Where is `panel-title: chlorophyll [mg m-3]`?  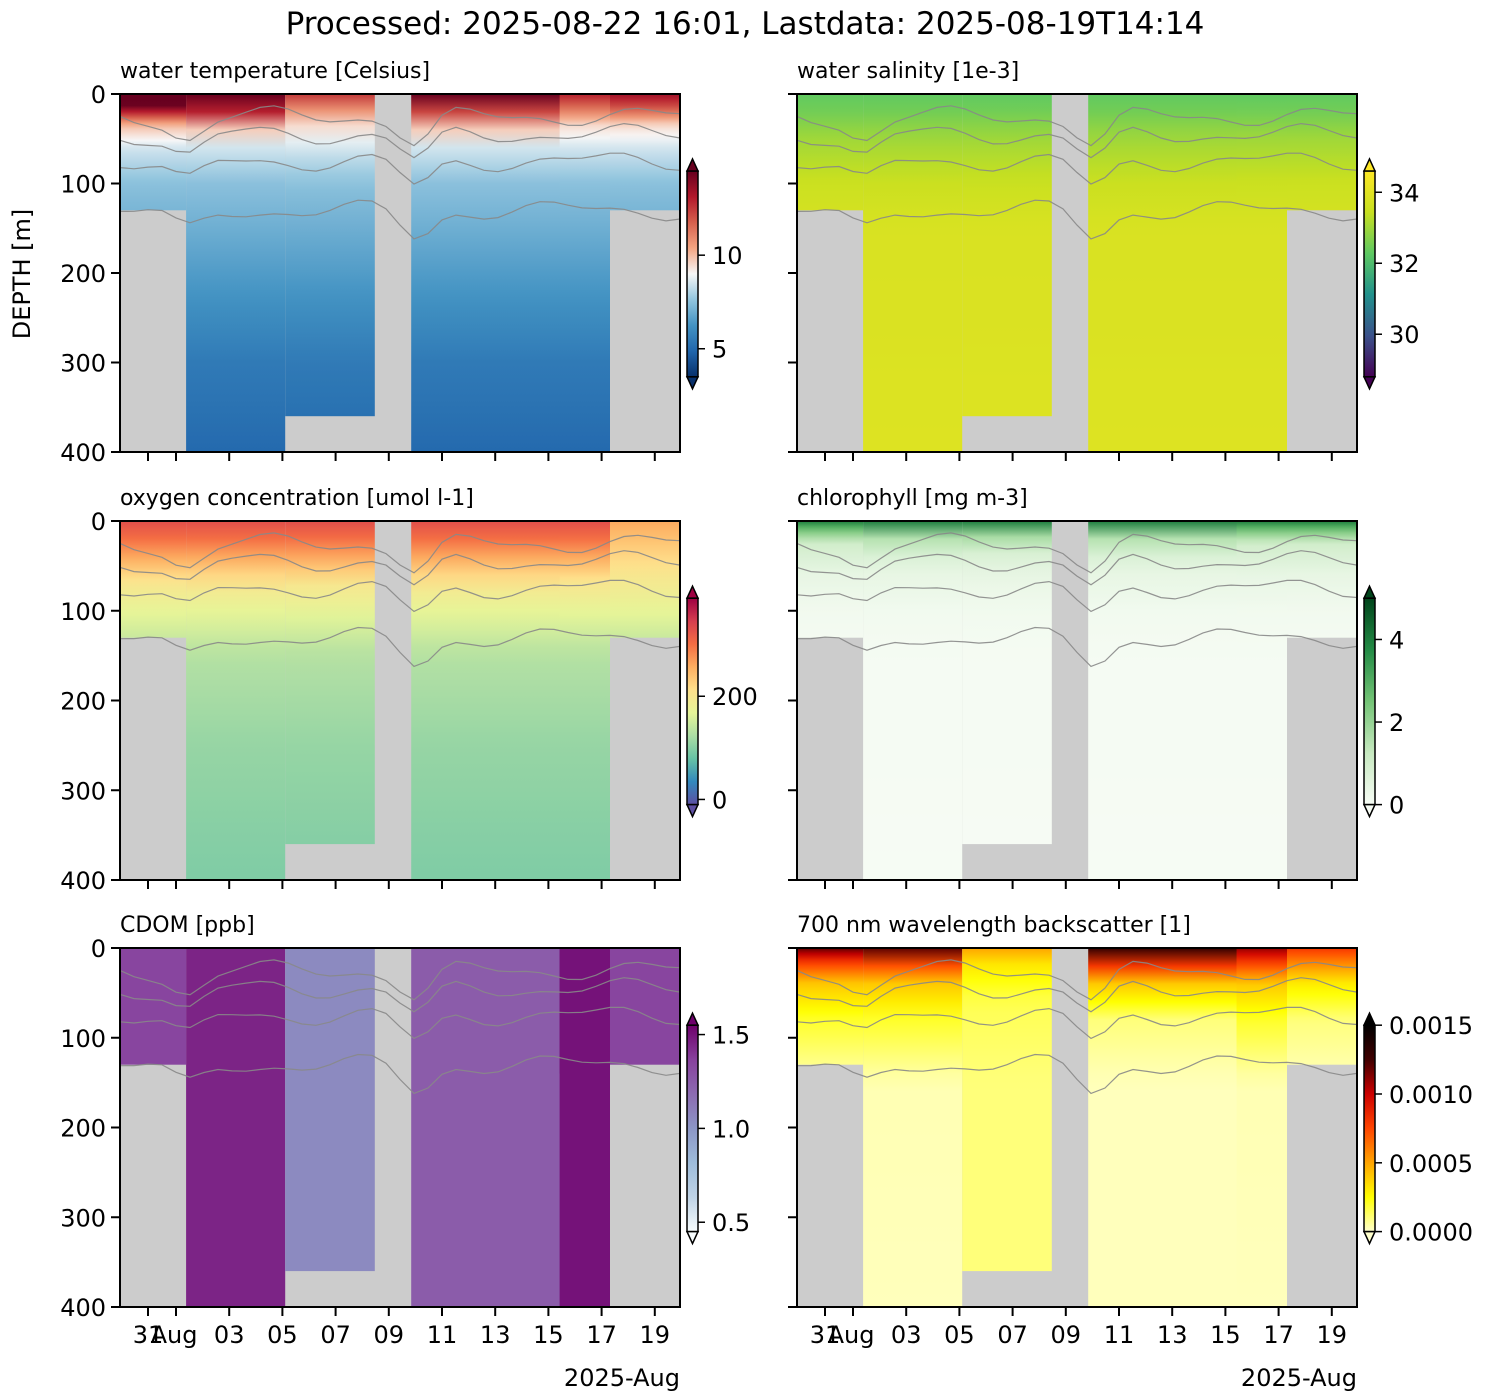 panel-title: chlorophyll [mg m-3] is located at coordinates (912, 498).